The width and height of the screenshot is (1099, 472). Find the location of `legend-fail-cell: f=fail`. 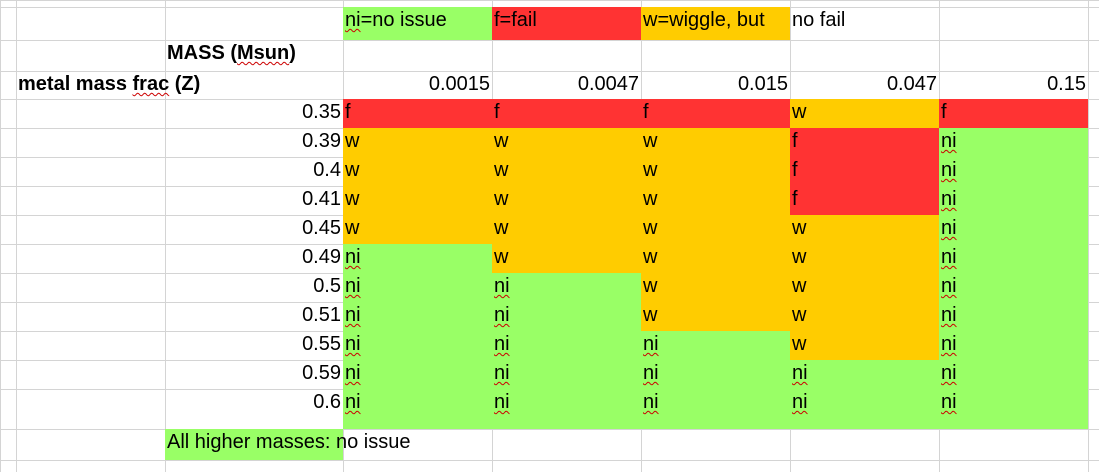

legend-fail-cell: f=fail is located at coordinates (566, 22).